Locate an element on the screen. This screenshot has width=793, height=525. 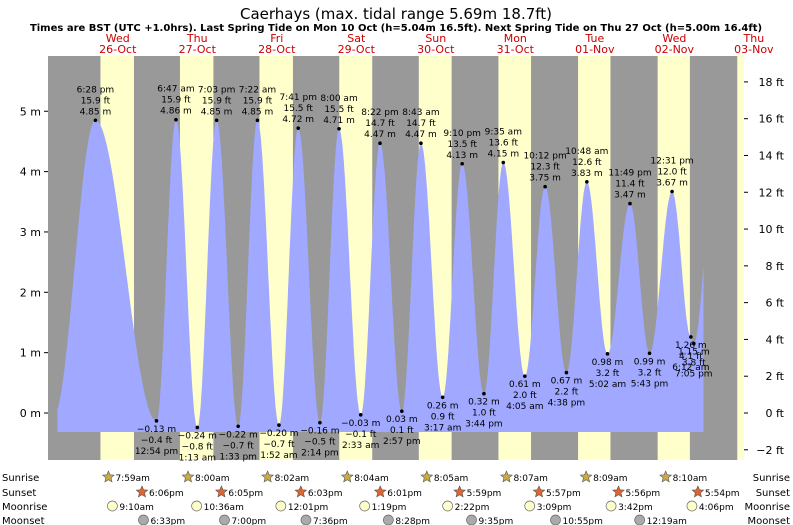
sunrise-time: 7:59am is located at coordinates (132, 479).